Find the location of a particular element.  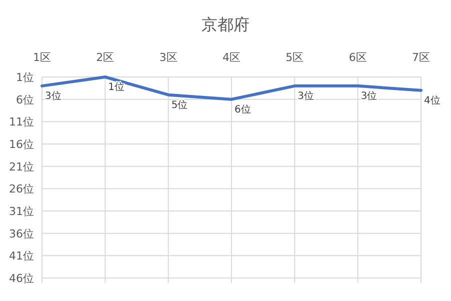

x-tick-label: 4区 is located at coordinates (231, 57).